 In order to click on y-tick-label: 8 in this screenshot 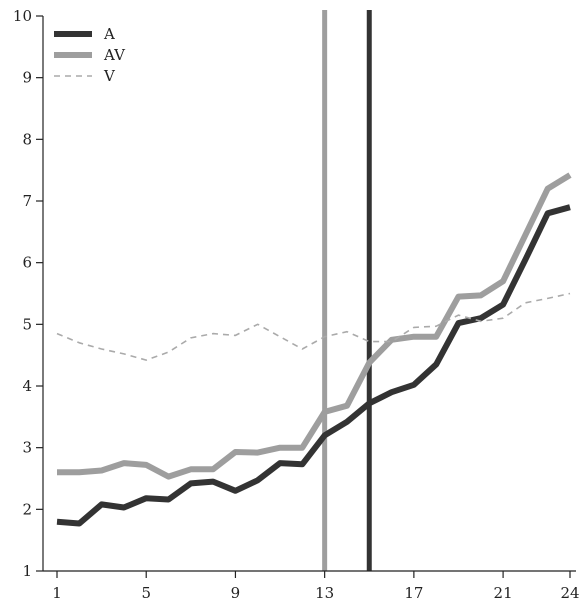, I will do `click(27, 139)`.